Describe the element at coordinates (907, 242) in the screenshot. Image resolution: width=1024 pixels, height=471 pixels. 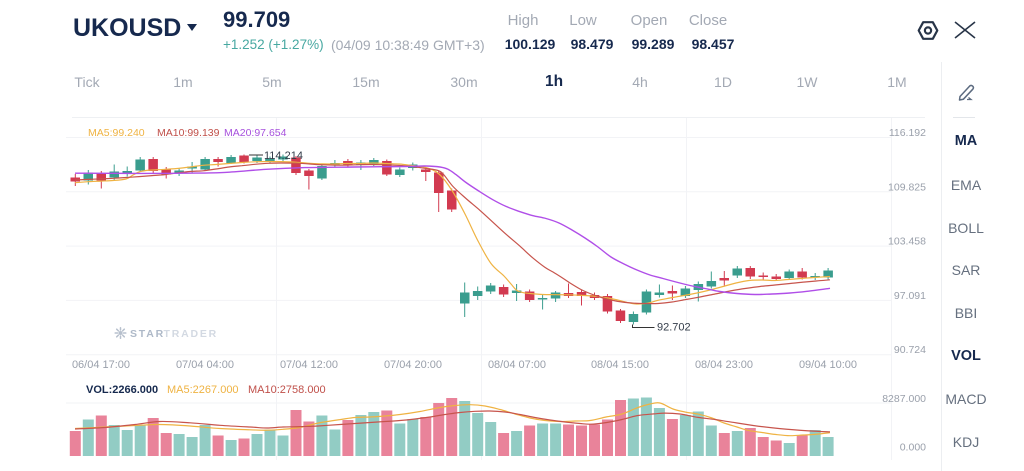
I see `svg-text: 103.458` at that location.